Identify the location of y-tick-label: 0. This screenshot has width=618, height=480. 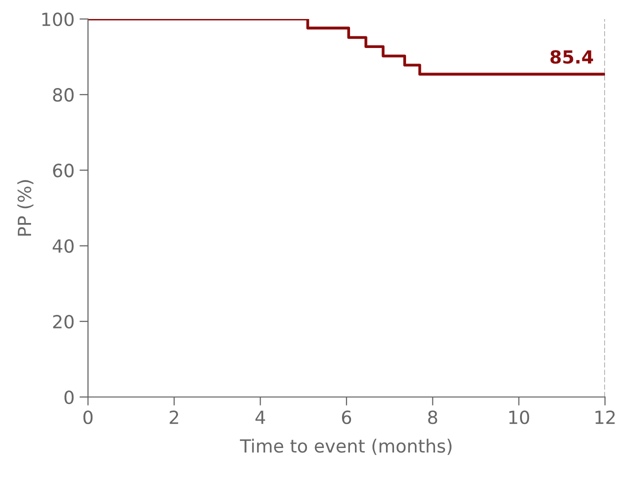
(69, 397).